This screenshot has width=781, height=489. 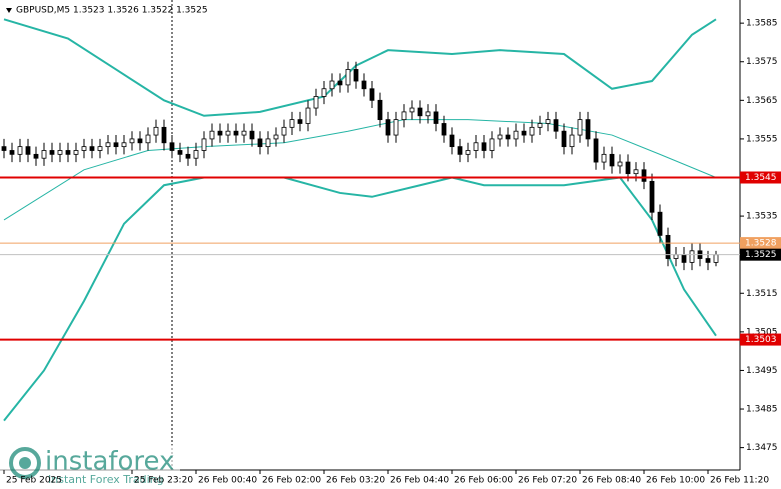 I want to click on y-tick-label: 1.3515, so click(x=762, y=294).